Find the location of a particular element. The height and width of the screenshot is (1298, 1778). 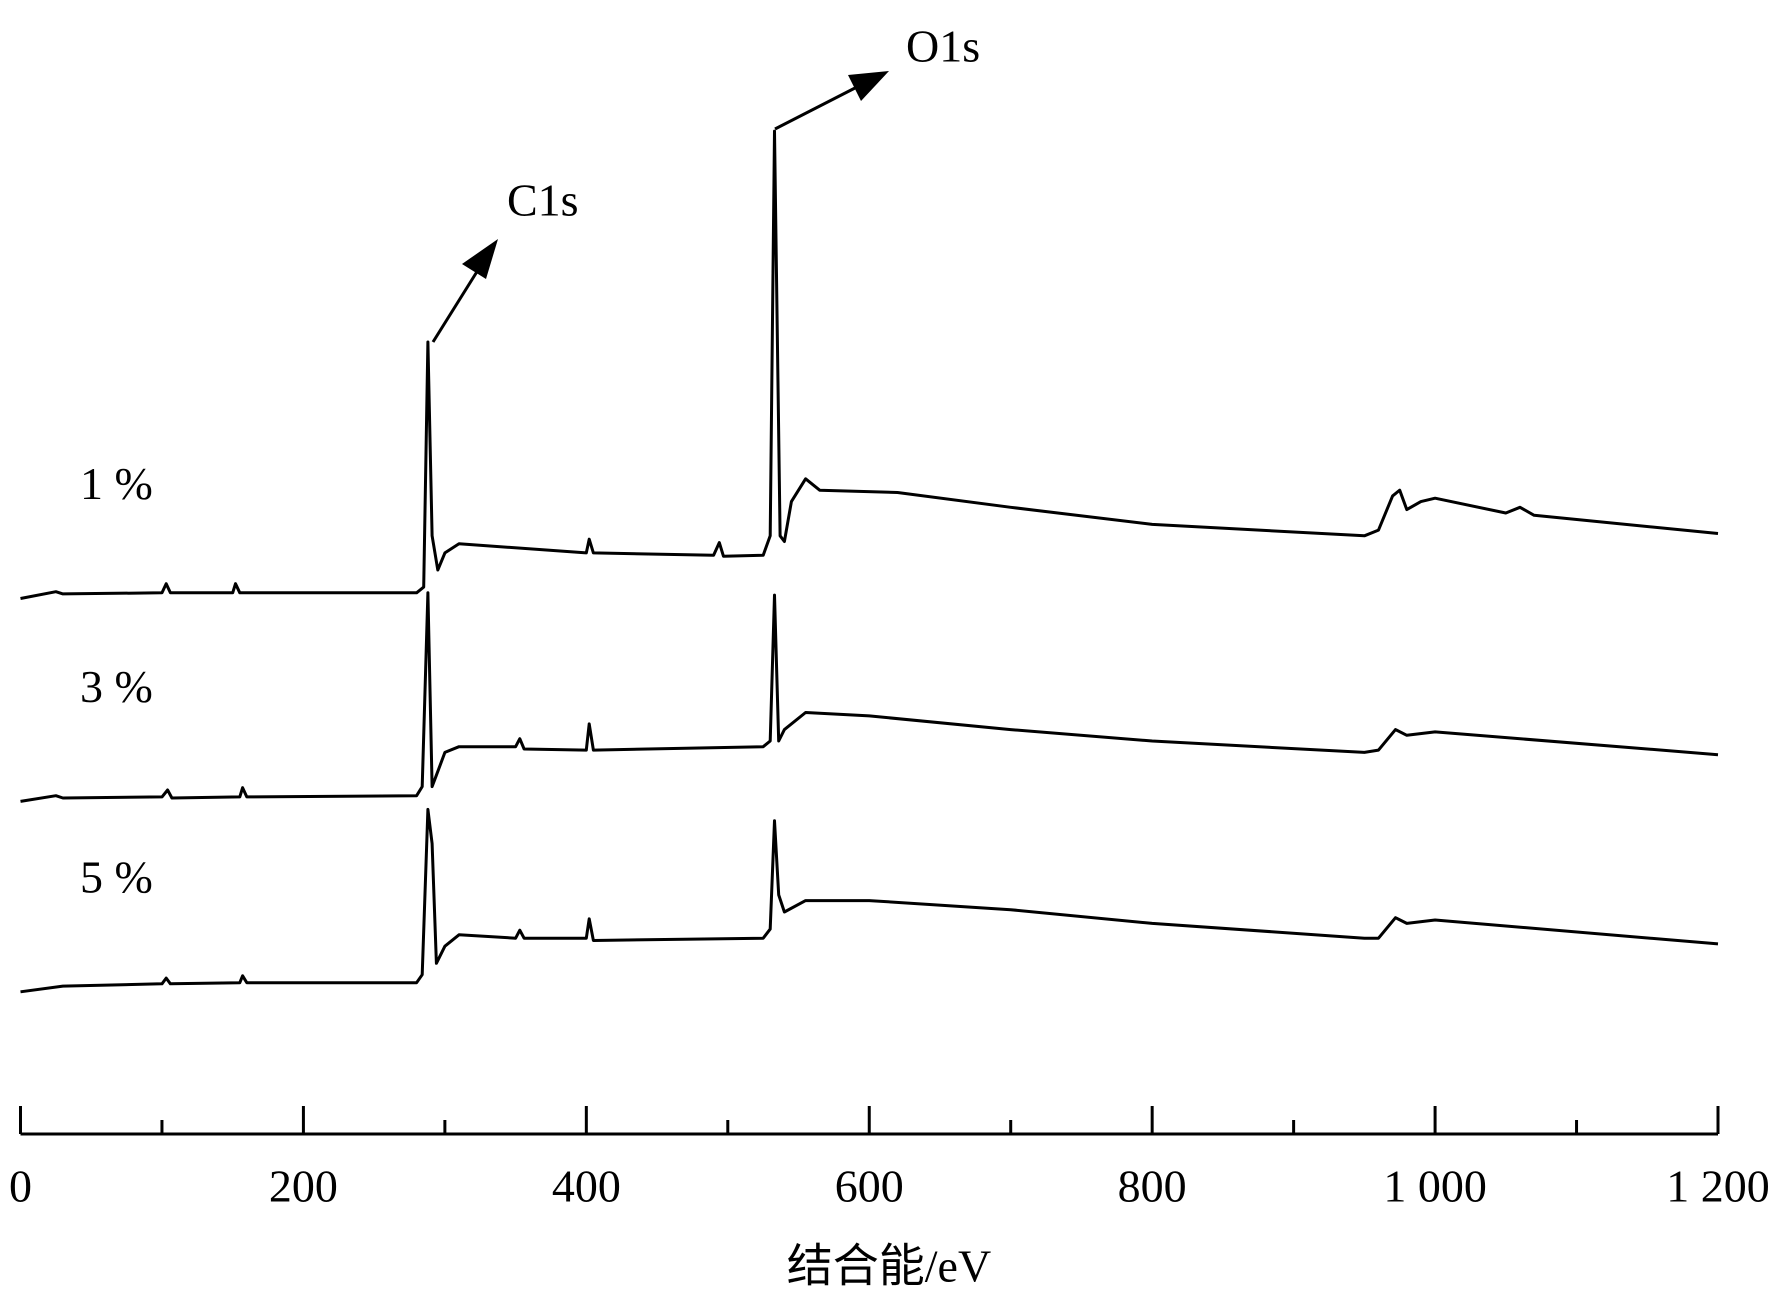

x-tick-label: 800 is located at coordinates (1152, 1186).